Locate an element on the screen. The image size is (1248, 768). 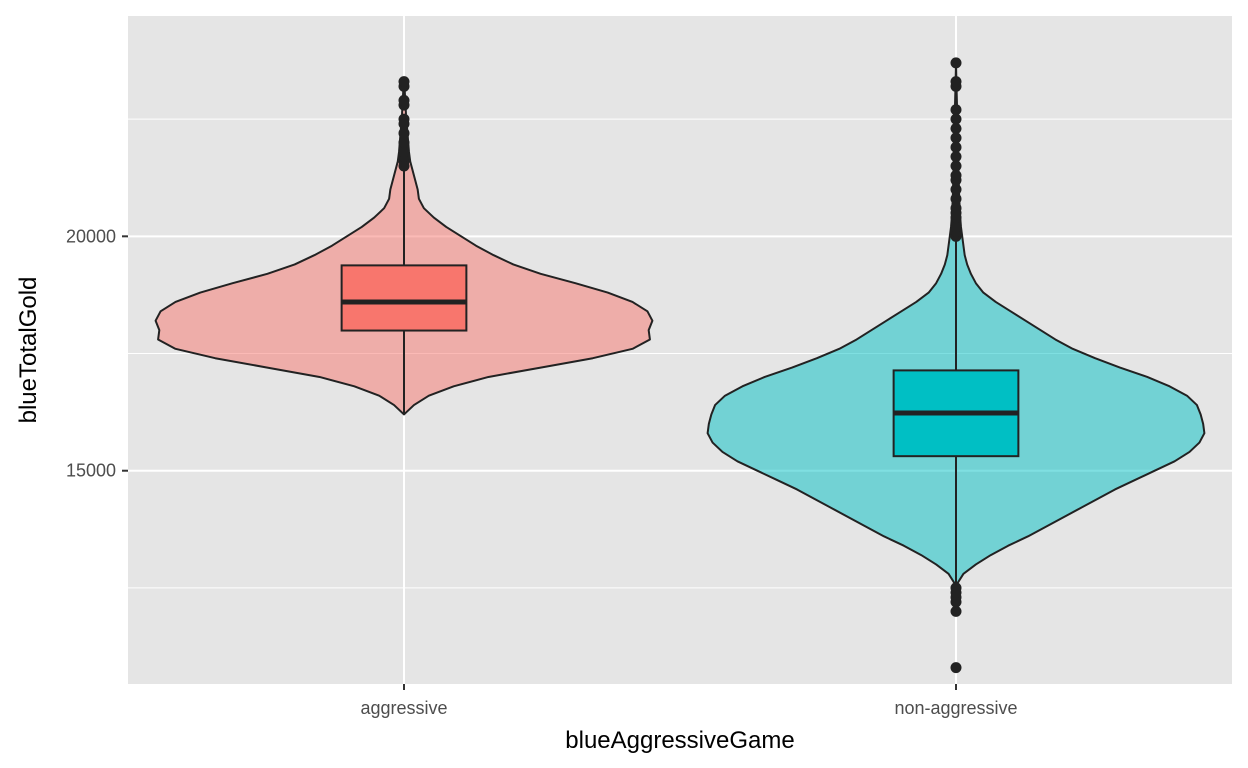
x-axis-title: blueAggressiveGame is located at coordinates (679, 740).